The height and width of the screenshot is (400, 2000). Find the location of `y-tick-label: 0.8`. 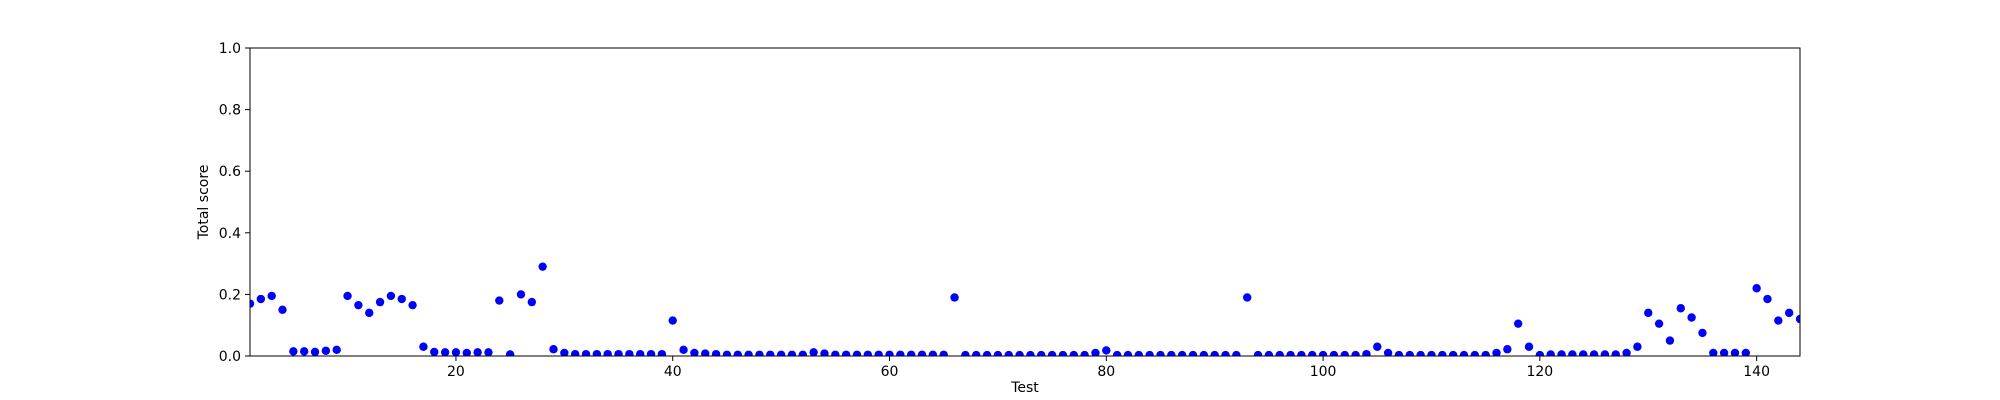

y-tick-label: 0.8 is located at coordinates (230, 111).